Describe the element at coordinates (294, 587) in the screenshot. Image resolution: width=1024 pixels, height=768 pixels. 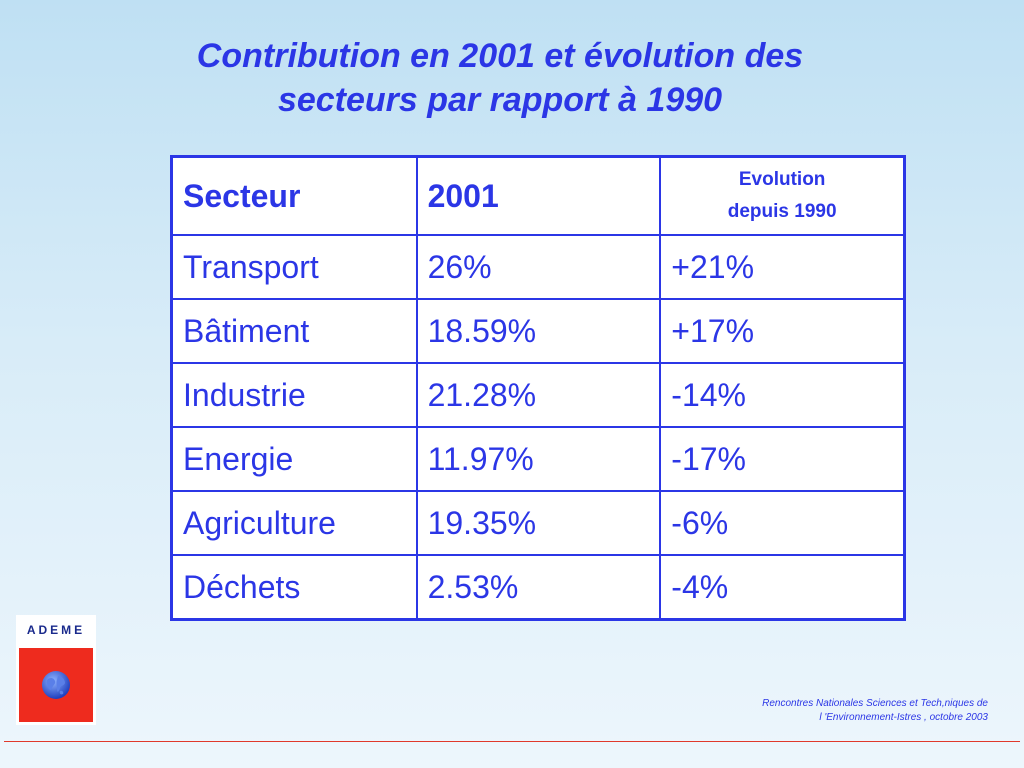
I see `cell-sector: Déchets` at that location.